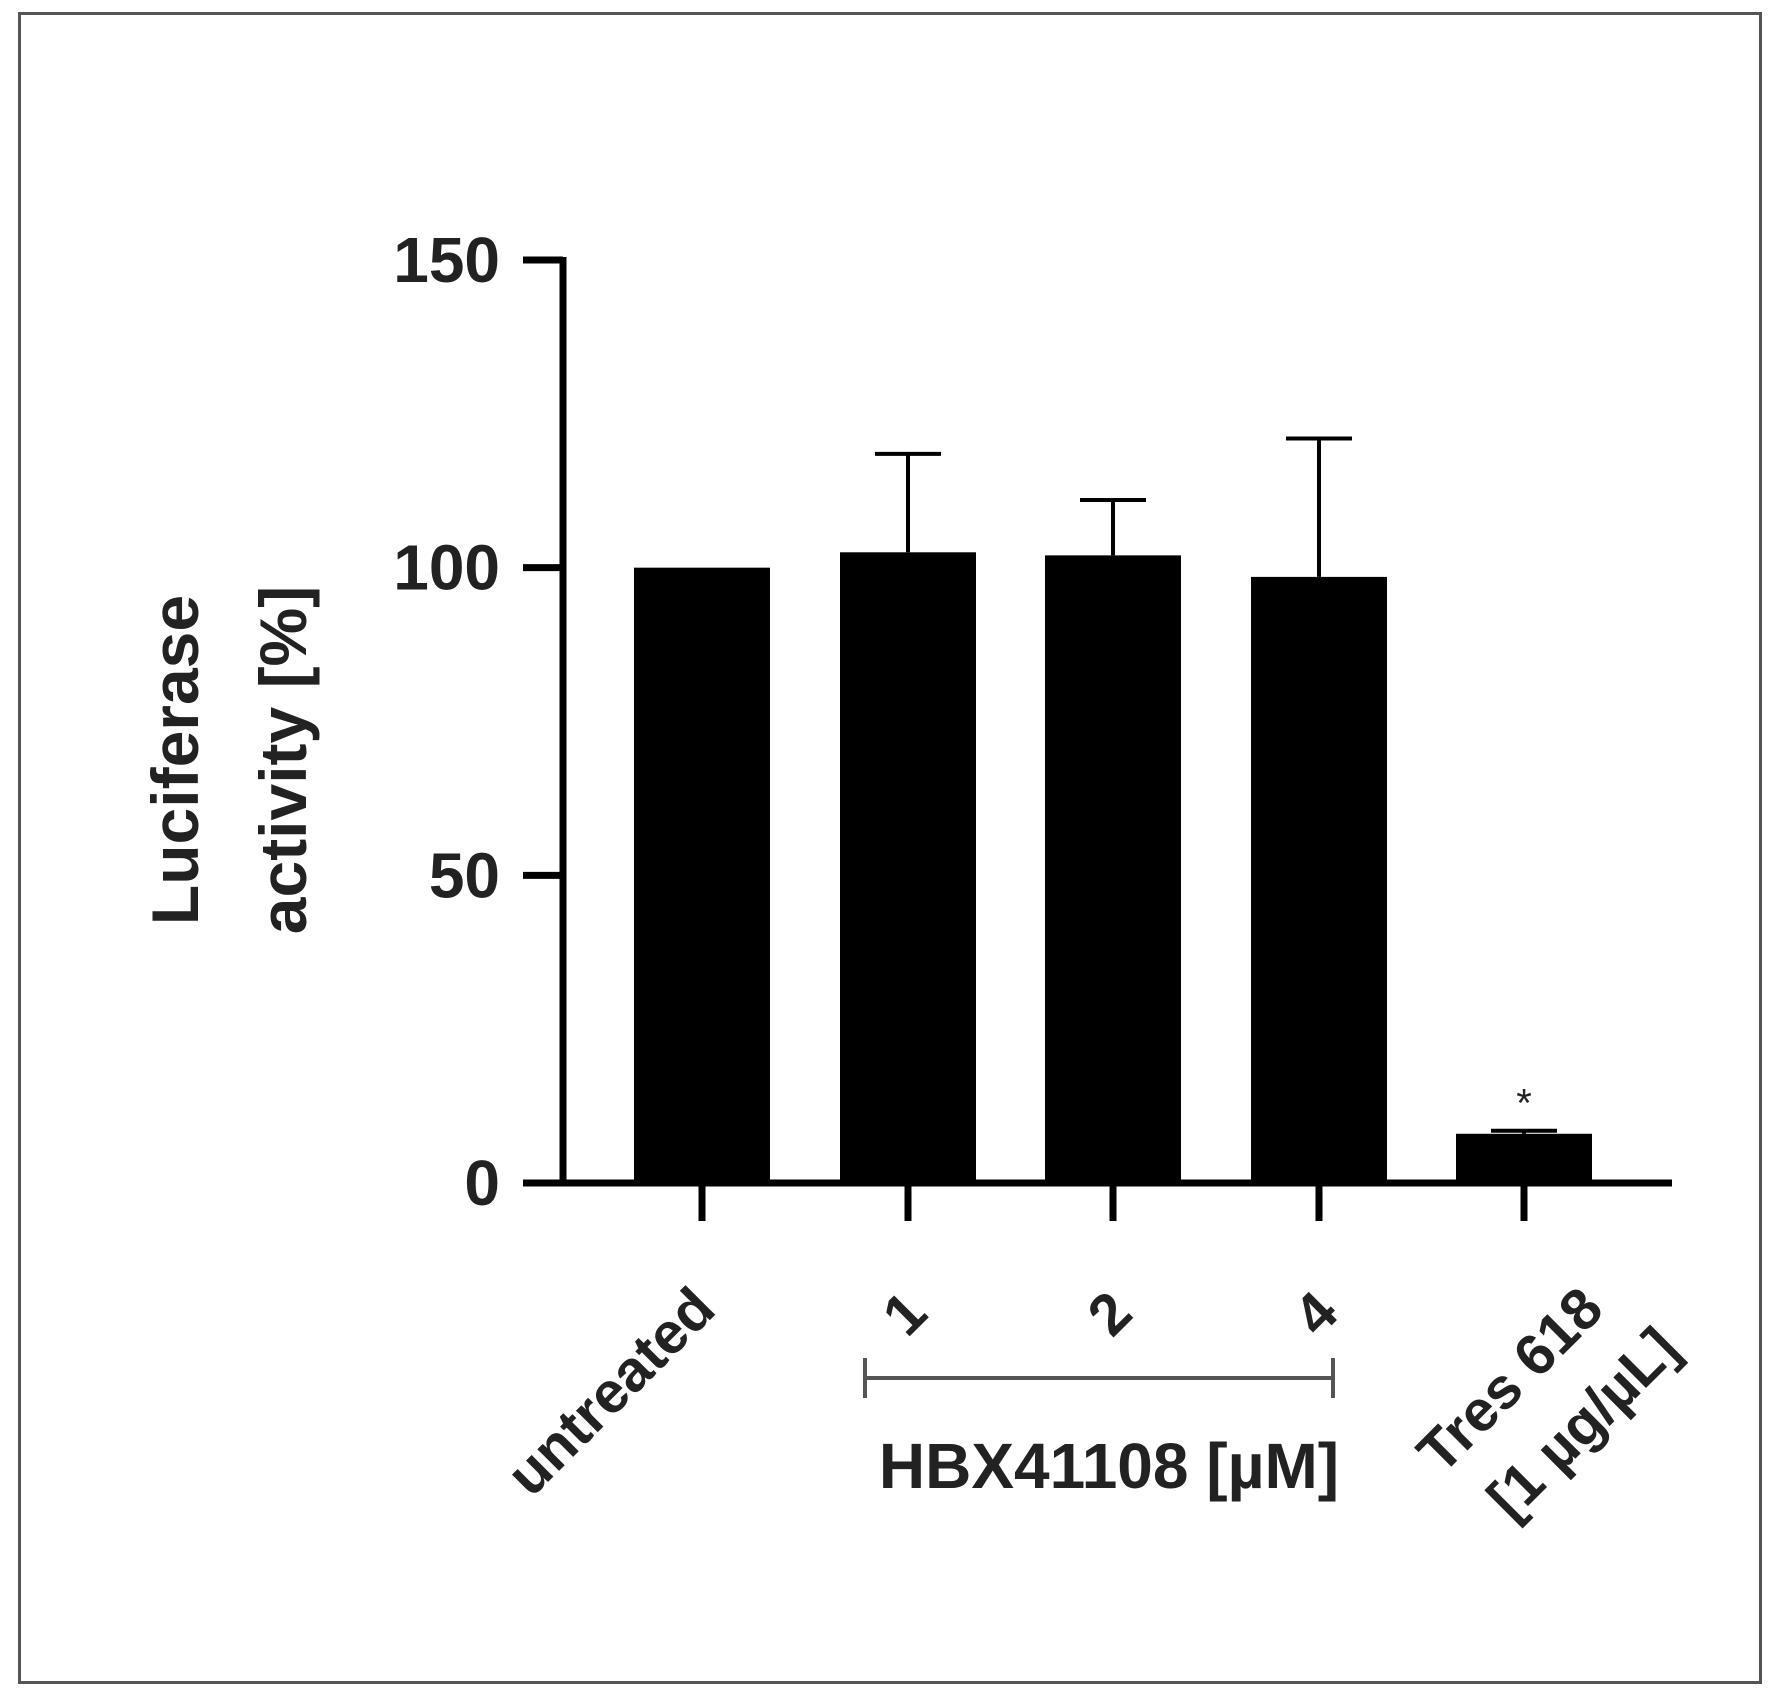 The height and width of the screenshot is (1700, 1784). I want to click on annotations-layer: *, so click(1524, 1104).